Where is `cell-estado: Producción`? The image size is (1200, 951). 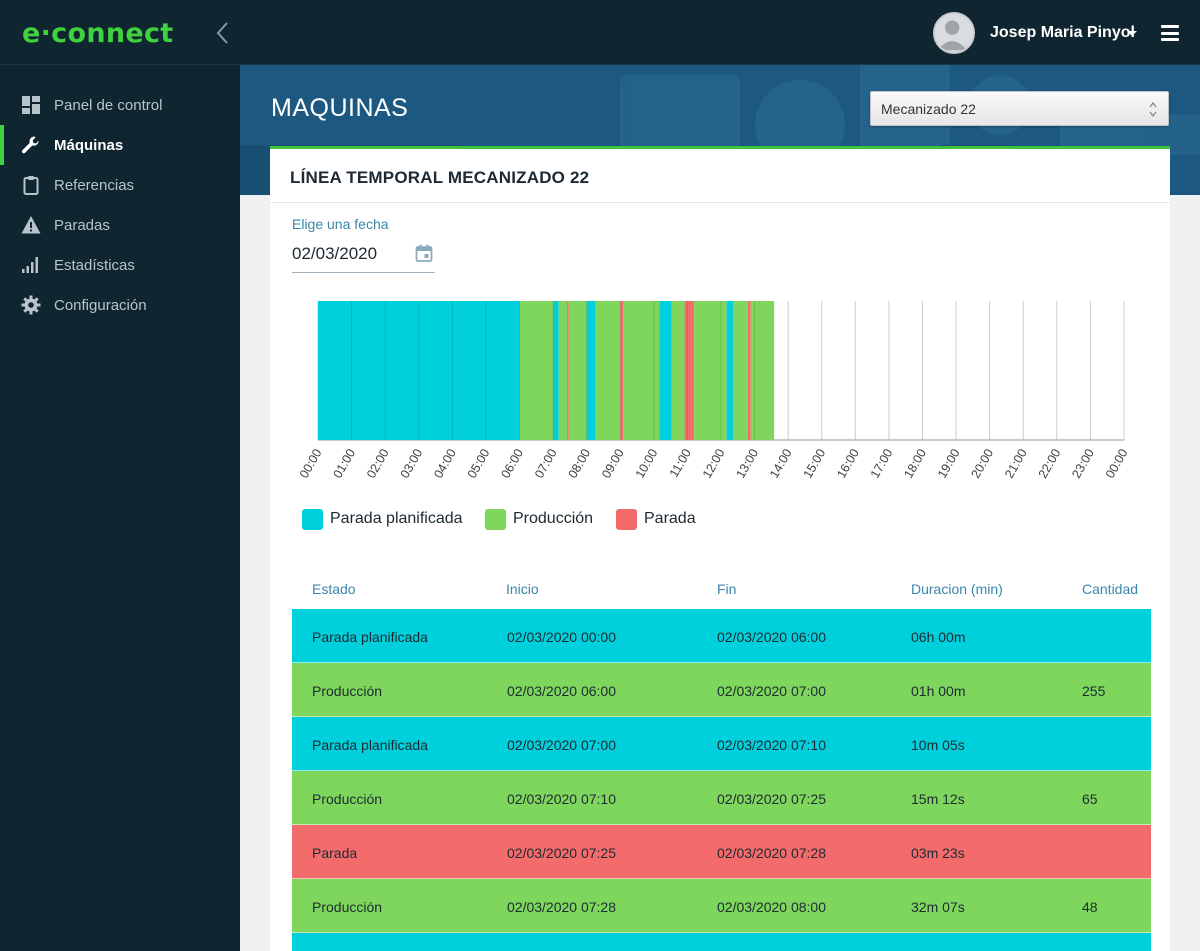
cell-estado: Producción is located at coordinates (347, 907).